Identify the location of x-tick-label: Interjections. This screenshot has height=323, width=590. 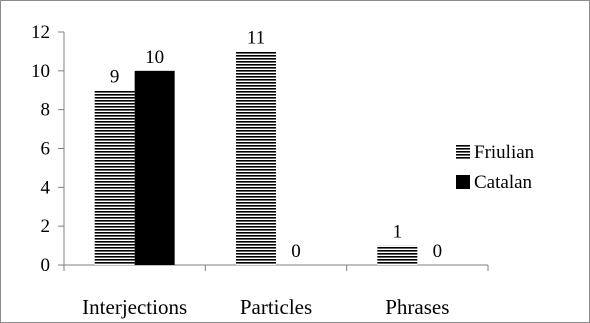
(134, 307).